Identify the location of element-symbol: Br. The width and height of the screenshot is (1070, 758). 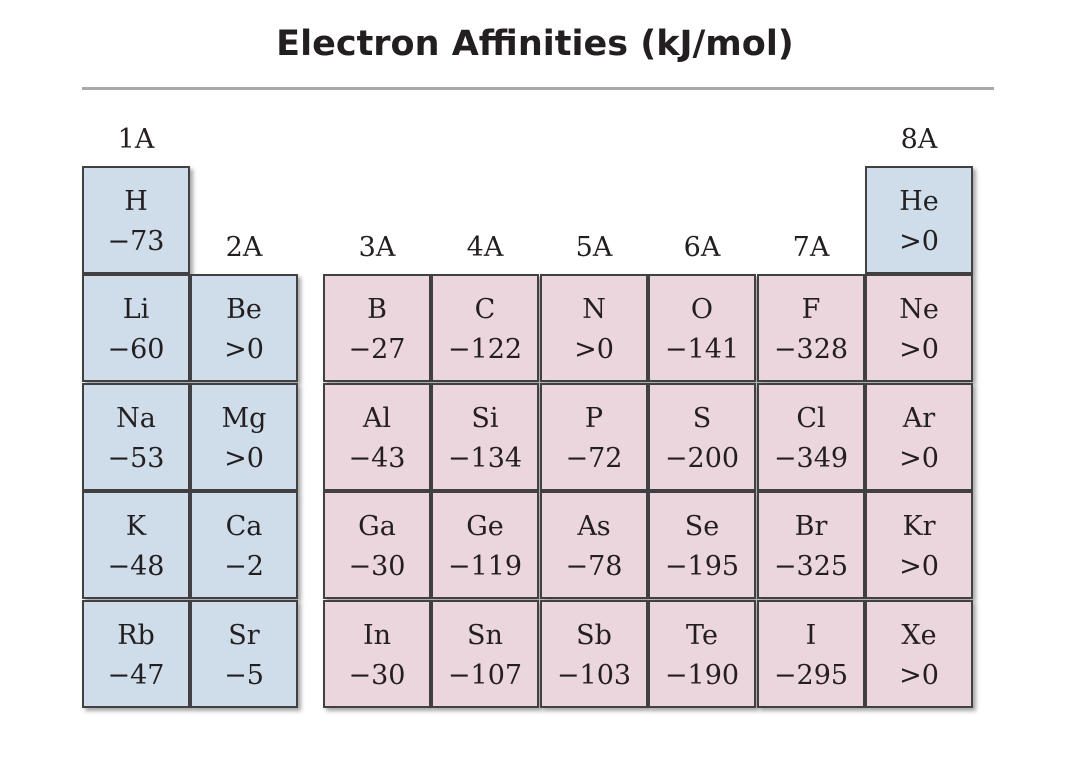
(811, 526).